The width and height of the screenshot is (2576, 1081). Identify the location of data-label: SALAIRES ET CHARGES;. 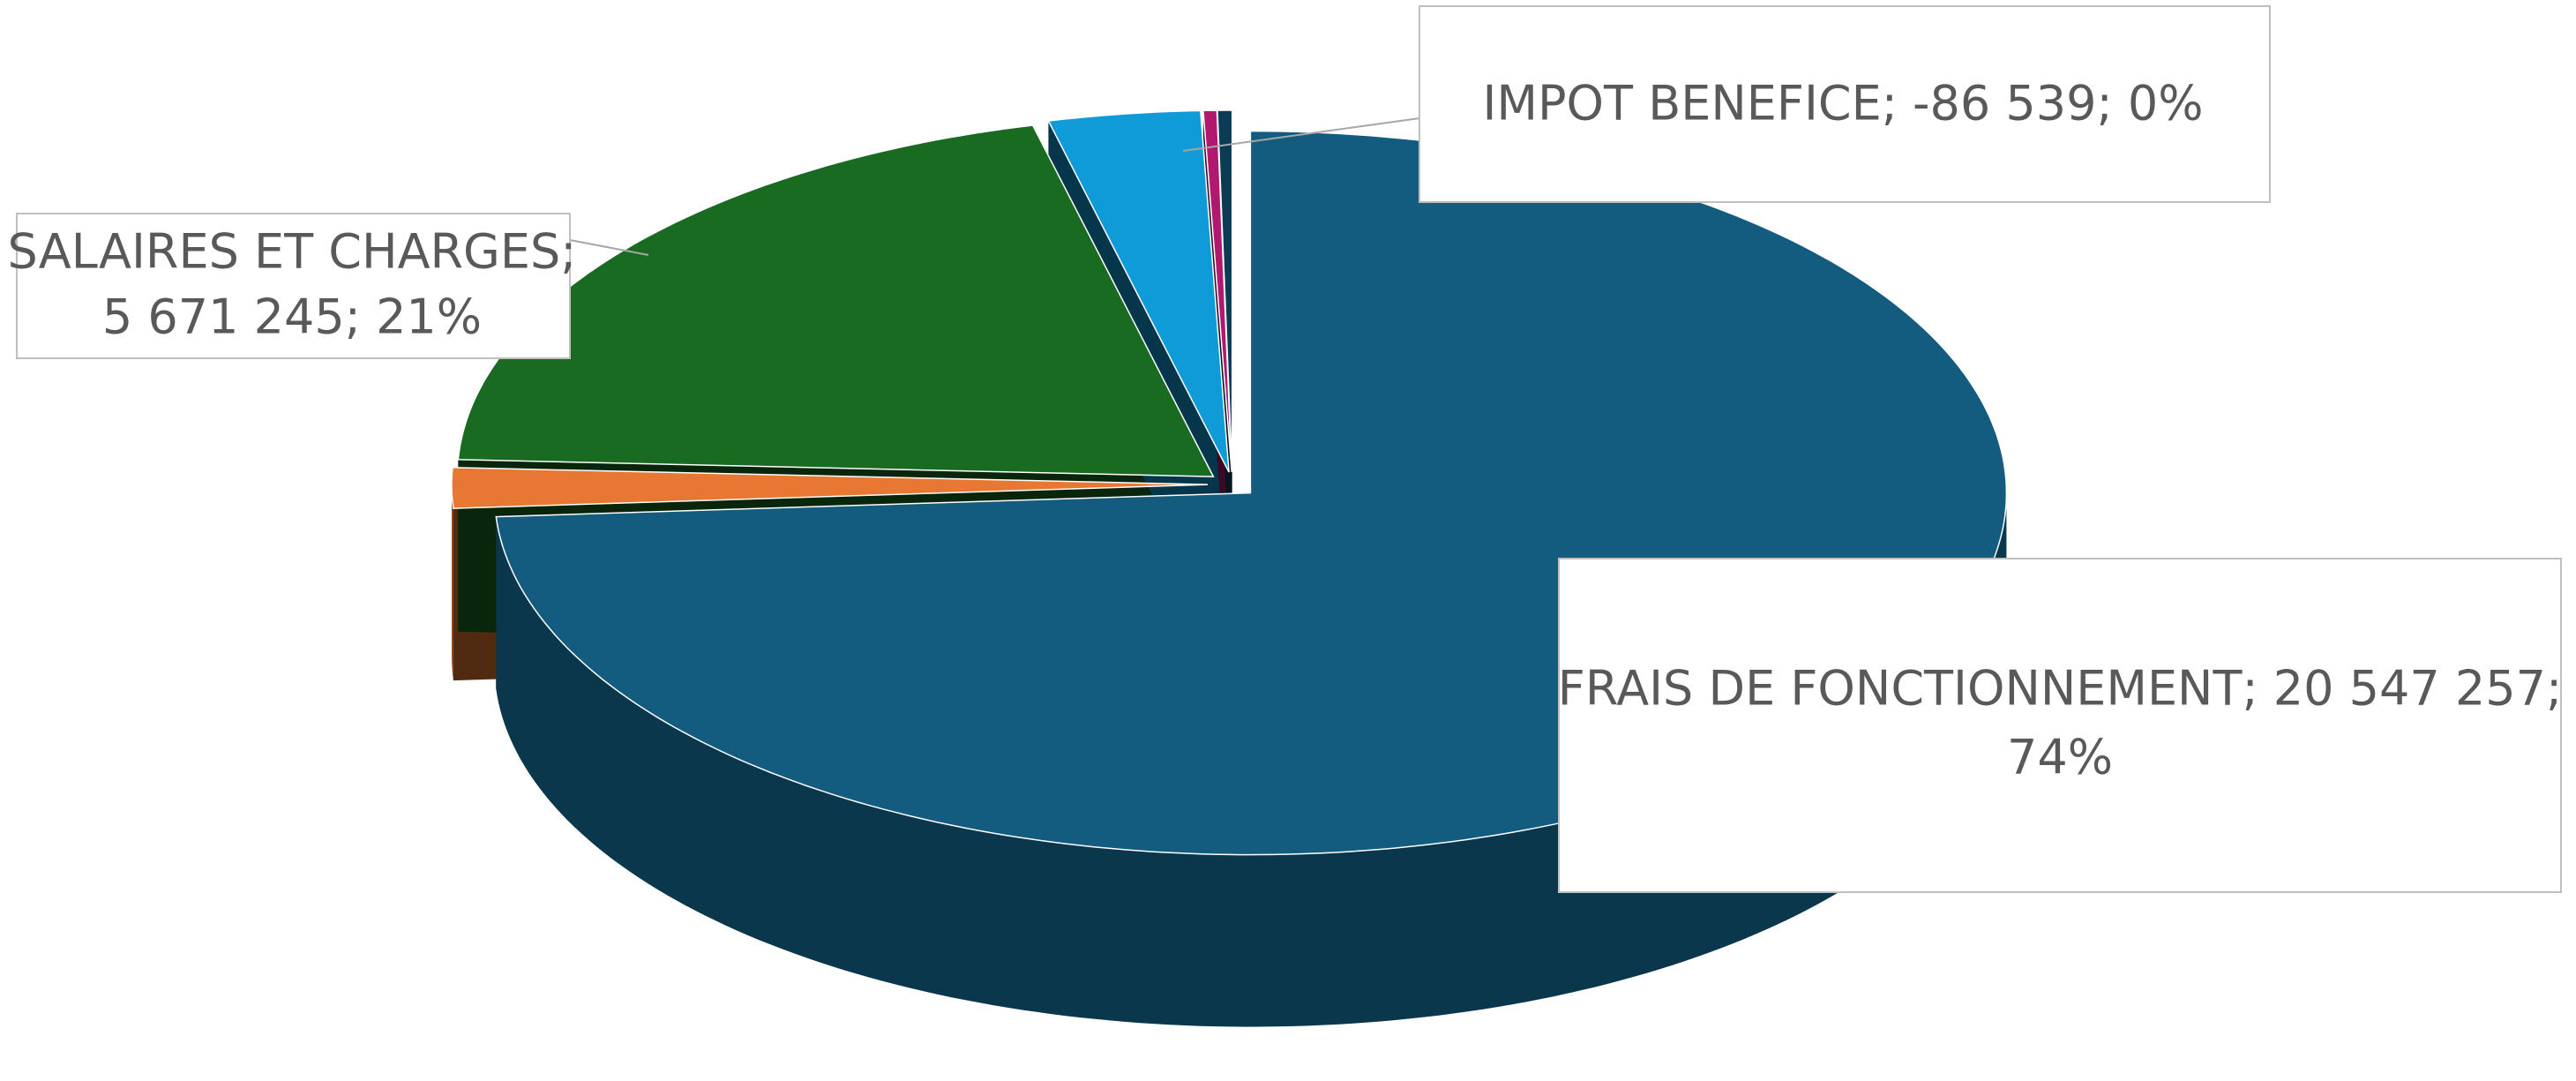
(292, 252).